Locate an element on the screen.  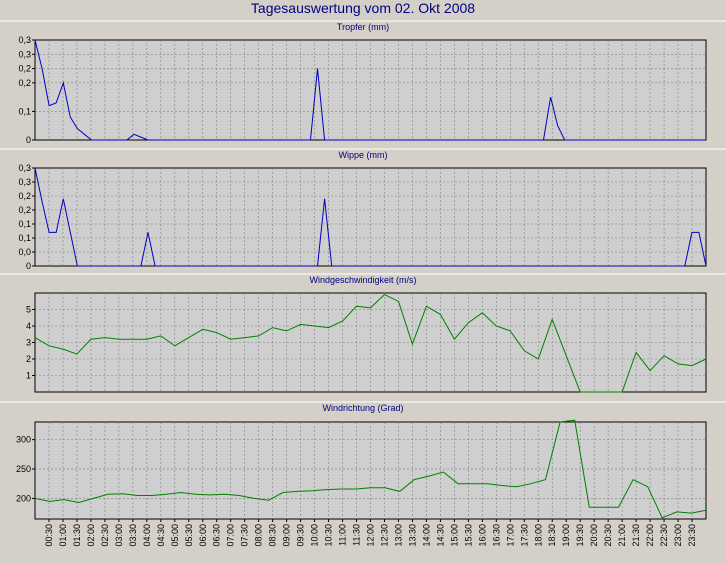
x-tick-label: 02:30 is located at coordinates (105, 535).